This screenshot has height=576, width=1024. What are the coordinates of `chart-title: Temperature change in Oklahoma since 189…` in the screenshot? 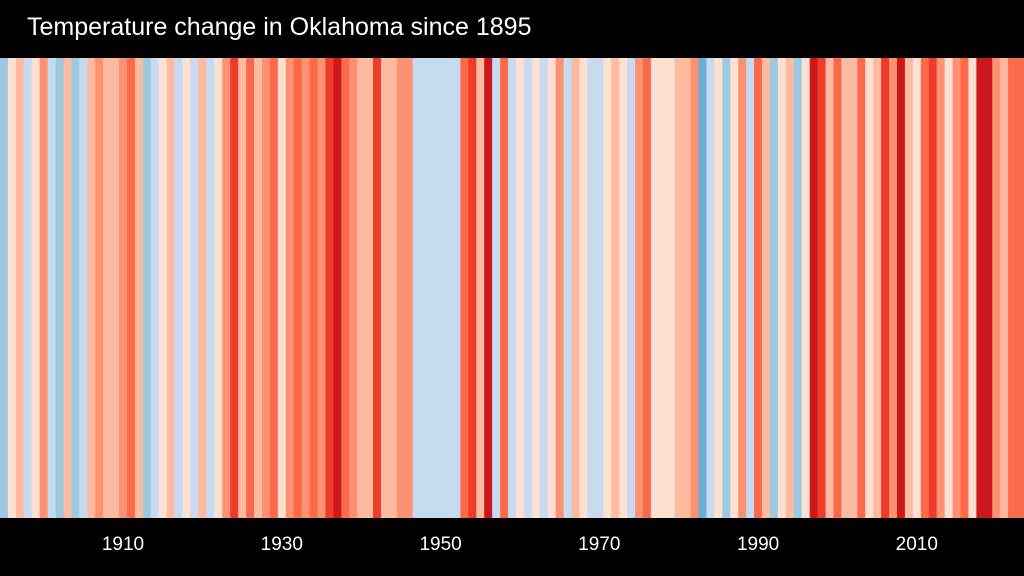 It's located at (279, 27).